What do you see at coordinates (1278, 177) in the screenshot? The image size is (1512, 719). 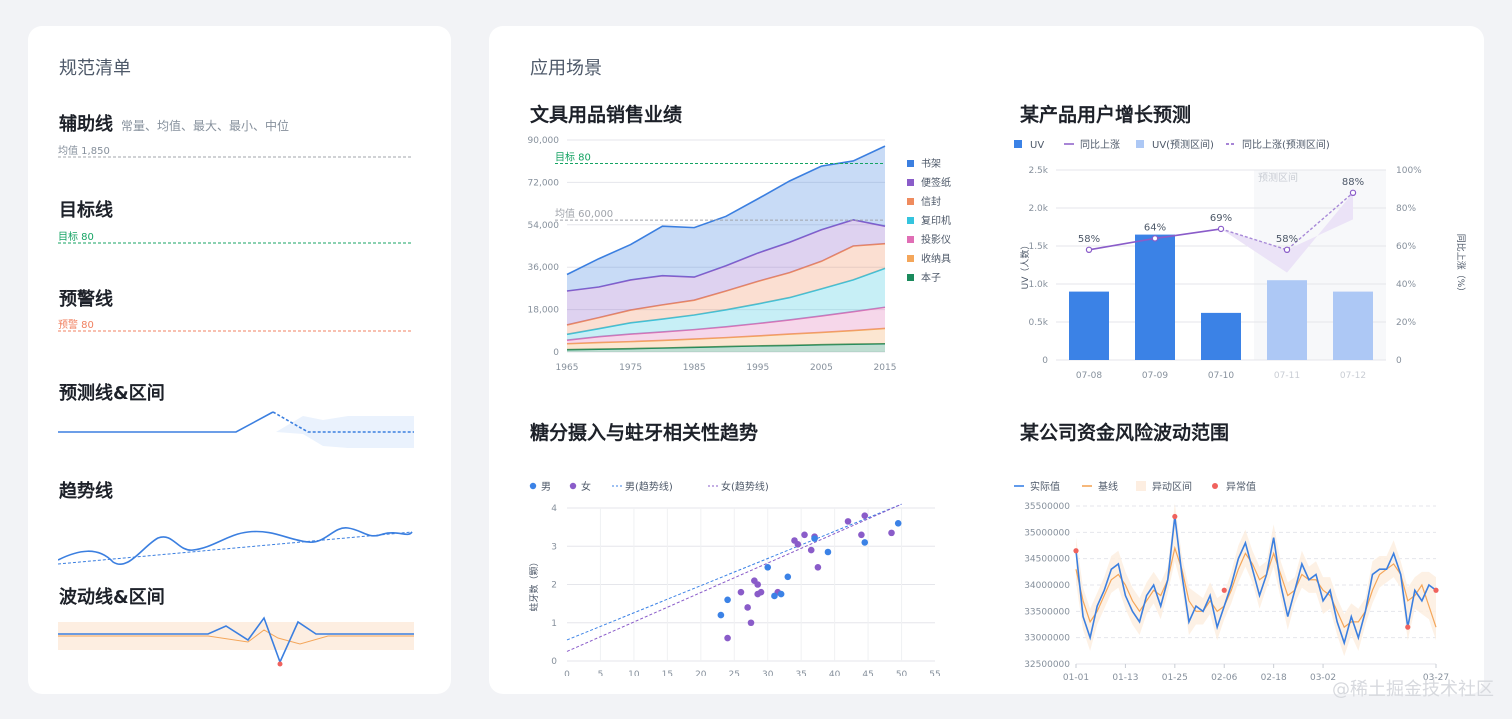 I see `chart2-forecast-label: 预测区间` at bounding box center [1278, 177].